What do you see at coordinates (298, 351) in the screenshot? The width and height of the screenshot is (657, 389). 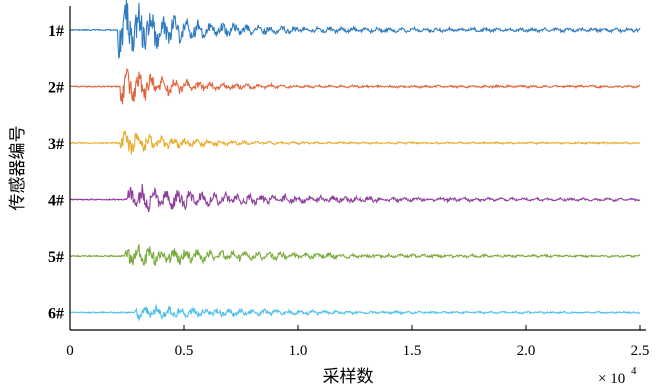 I see `x-tick-label: 1.0` at bounding box center [298, 351].